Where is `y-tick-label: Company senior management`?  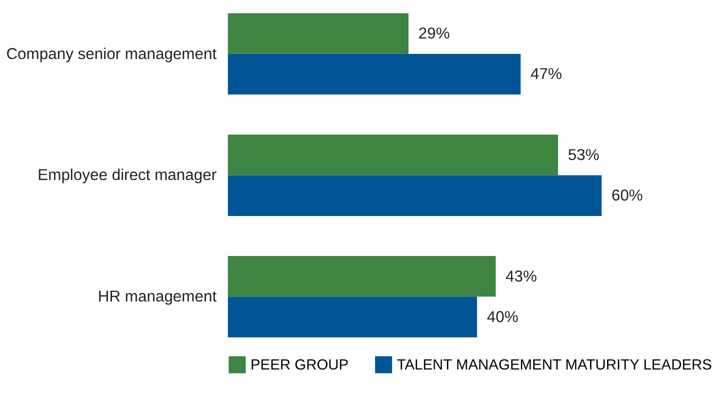 y-tick-label: Company senior management is located at coordinates (112, 54).